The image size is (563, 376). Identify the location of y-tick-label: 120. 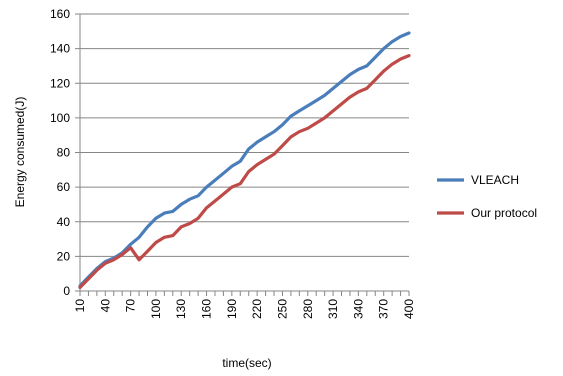
(60, 83).